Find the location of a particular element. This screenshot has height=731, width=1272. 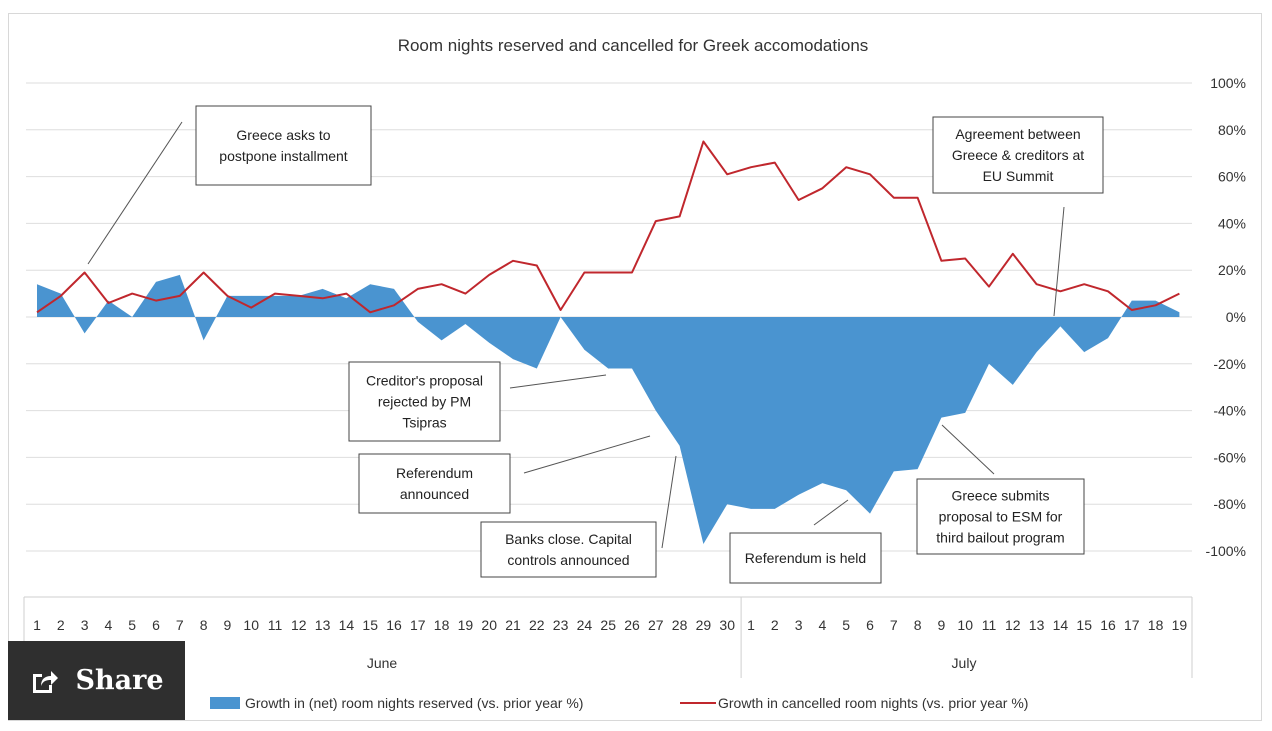

share-button: Share is located at coordinates (96, 680).